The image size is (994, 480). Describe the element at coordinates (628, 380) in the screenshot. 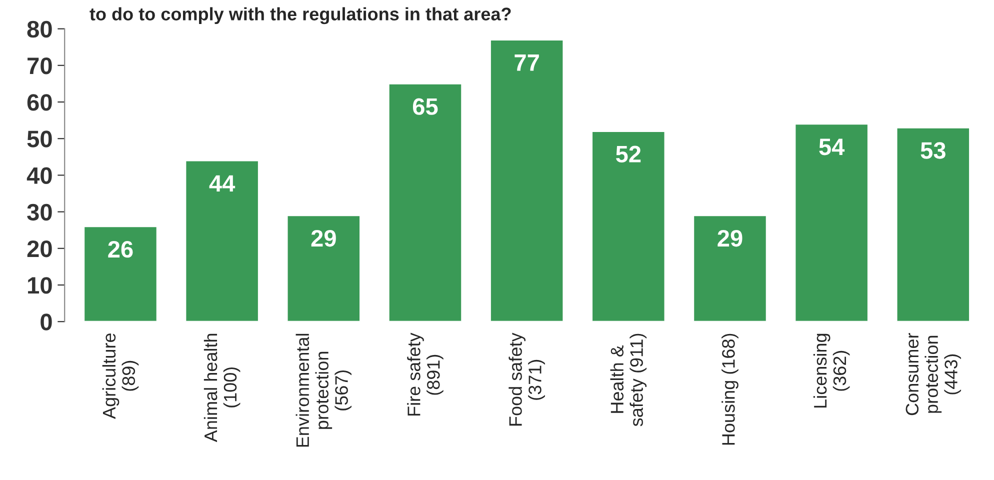

I see `x-tick-label: Health & safety (911)` at that location.